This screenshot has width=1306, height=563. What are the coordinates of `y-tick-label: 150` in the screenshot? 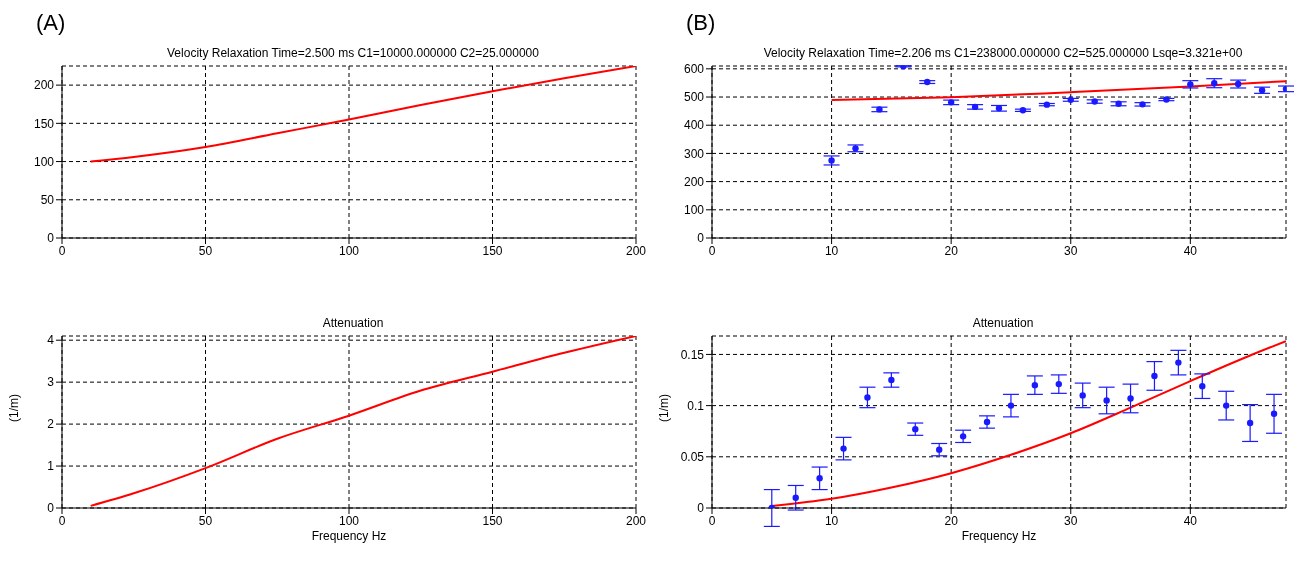 It's located at (44, 123).